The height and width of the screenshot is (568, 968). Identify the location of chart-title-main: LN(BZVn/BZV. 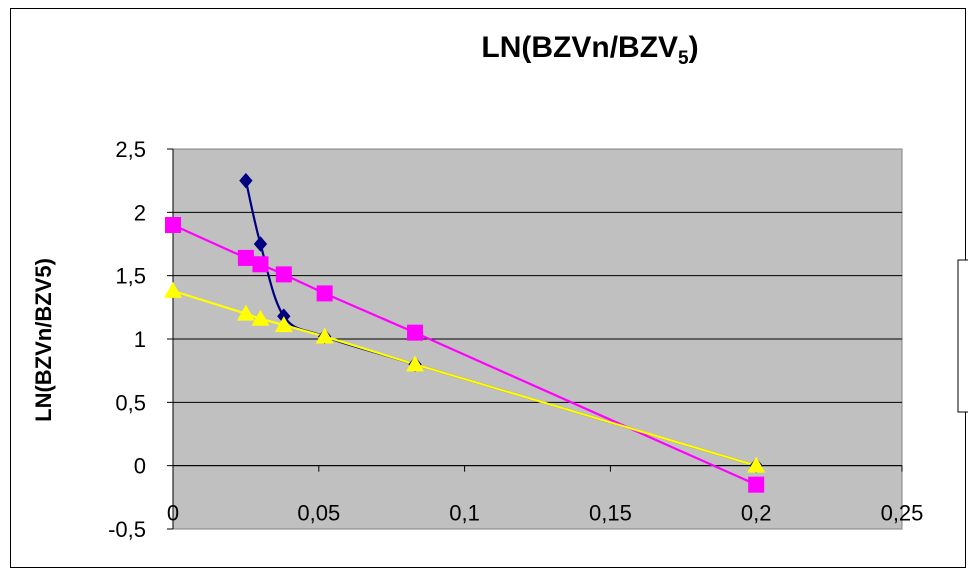
(579, 47).